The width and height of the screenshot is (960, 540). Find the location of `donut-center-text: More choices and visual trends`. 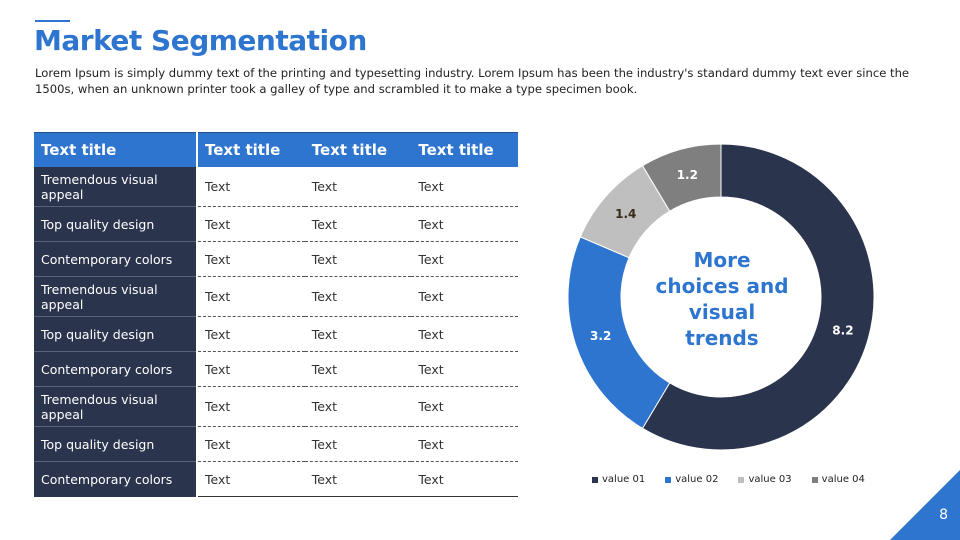

donut-center-text: More choices and visual trends is located at coordinates (722, 299).